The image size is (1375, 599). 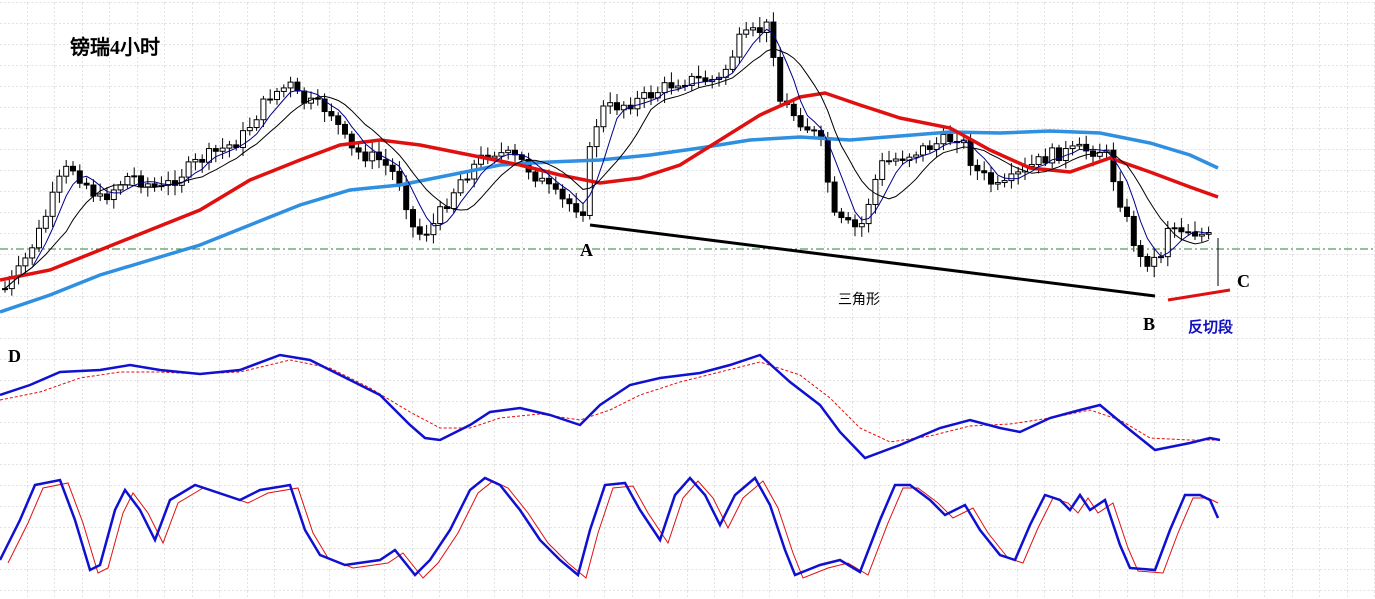 What do you see at coordinates (859, 300) in the screenshot?
I see `triangle-label: 三角形` at bounding box center [859, 300].